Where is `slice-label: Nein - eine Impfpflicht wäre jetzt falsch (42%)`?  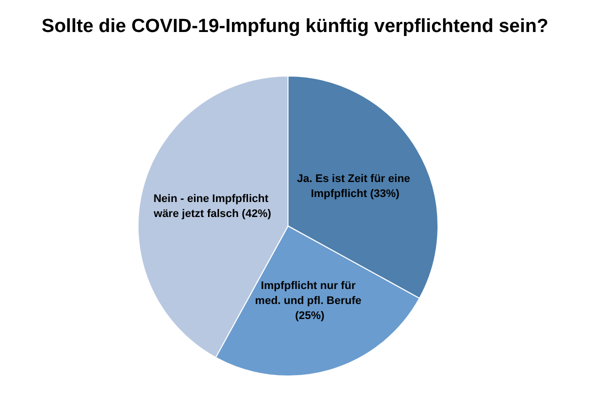
slice-label: Nein - eine Impfpflicht wäre jetzt falsch (42%) is located at coordinates (212, 206).